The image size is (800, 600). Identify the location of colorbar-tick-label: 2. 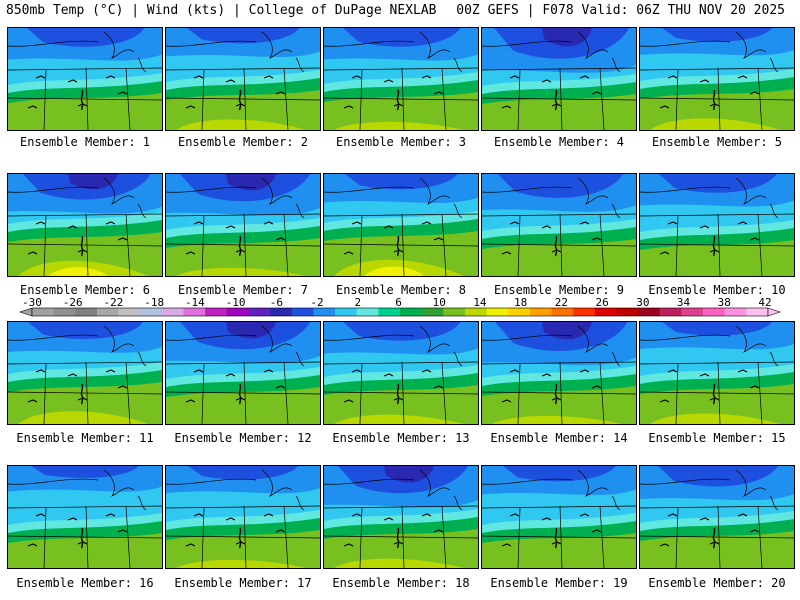
(357, 302).